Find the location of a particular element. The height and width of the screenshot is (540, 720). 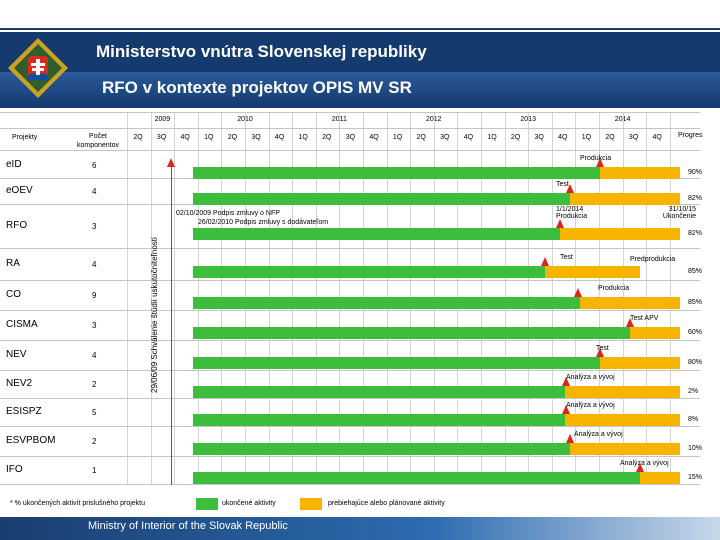

year-label: 2014 is located at coordinates (623, 119).